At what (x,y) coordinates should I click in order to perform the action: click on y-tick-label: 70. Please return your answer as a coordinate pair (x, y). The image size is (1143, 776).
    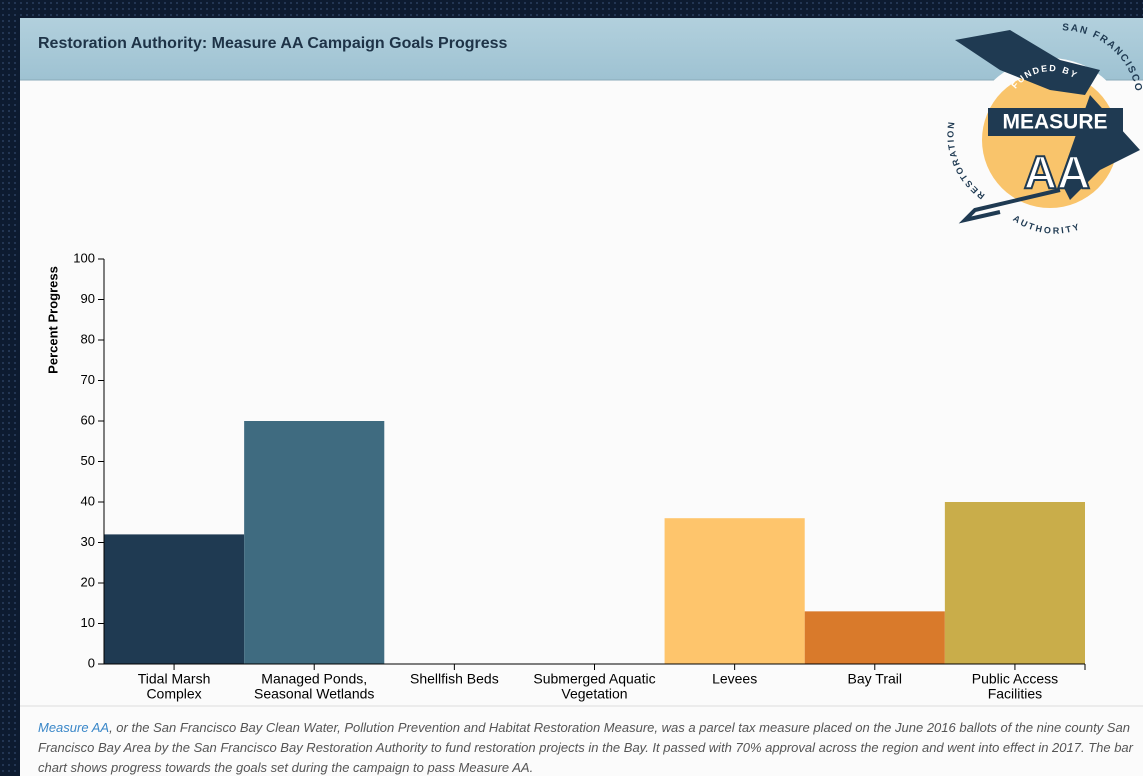
    Looking at the image, I should click on (88, 379).